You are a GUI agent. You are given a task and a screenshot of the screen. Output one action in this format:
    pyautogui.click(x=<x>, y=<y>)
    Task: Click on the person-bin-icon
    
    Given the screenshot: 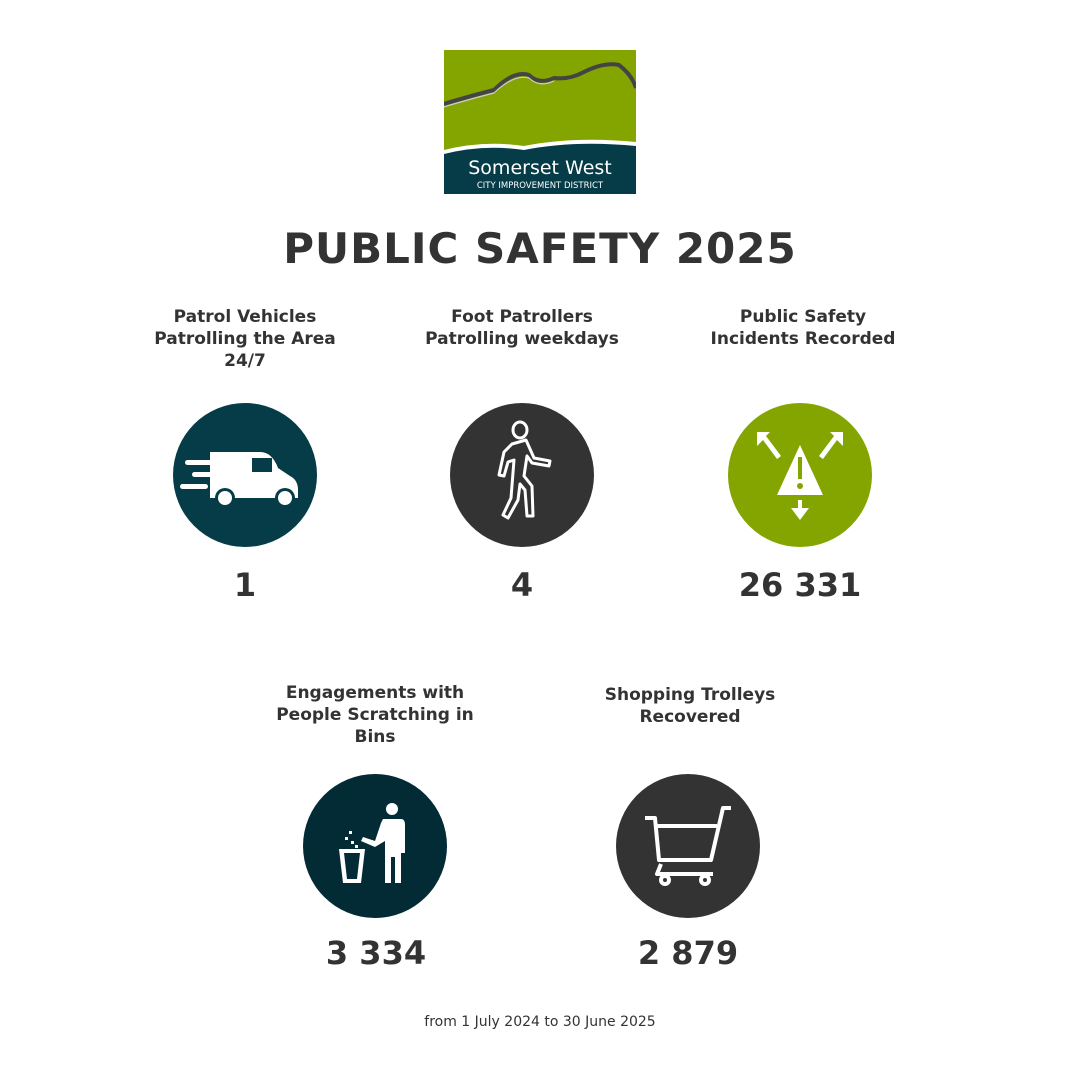 What is the action you would take?
    pyautogui.click(x=375, y=846)
    